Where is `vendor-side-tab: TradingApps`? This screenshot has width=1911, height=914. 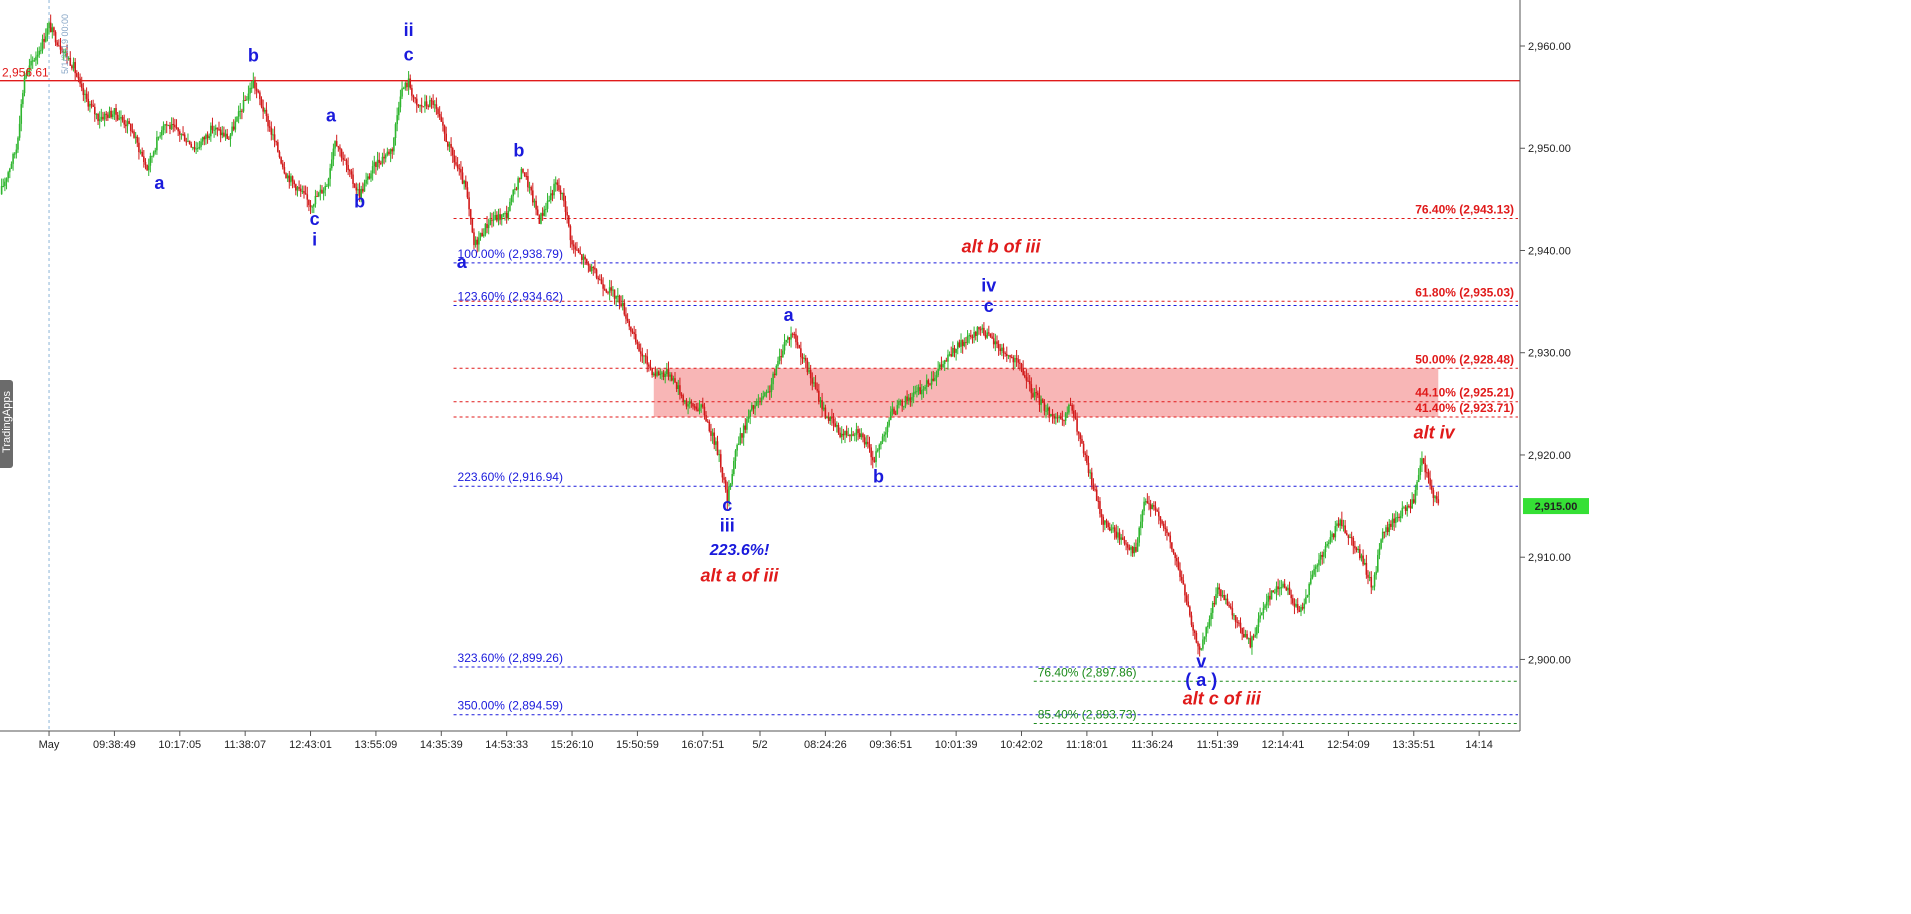 vendor-side-tab: TradingApps is located at coordinates (6, 424).